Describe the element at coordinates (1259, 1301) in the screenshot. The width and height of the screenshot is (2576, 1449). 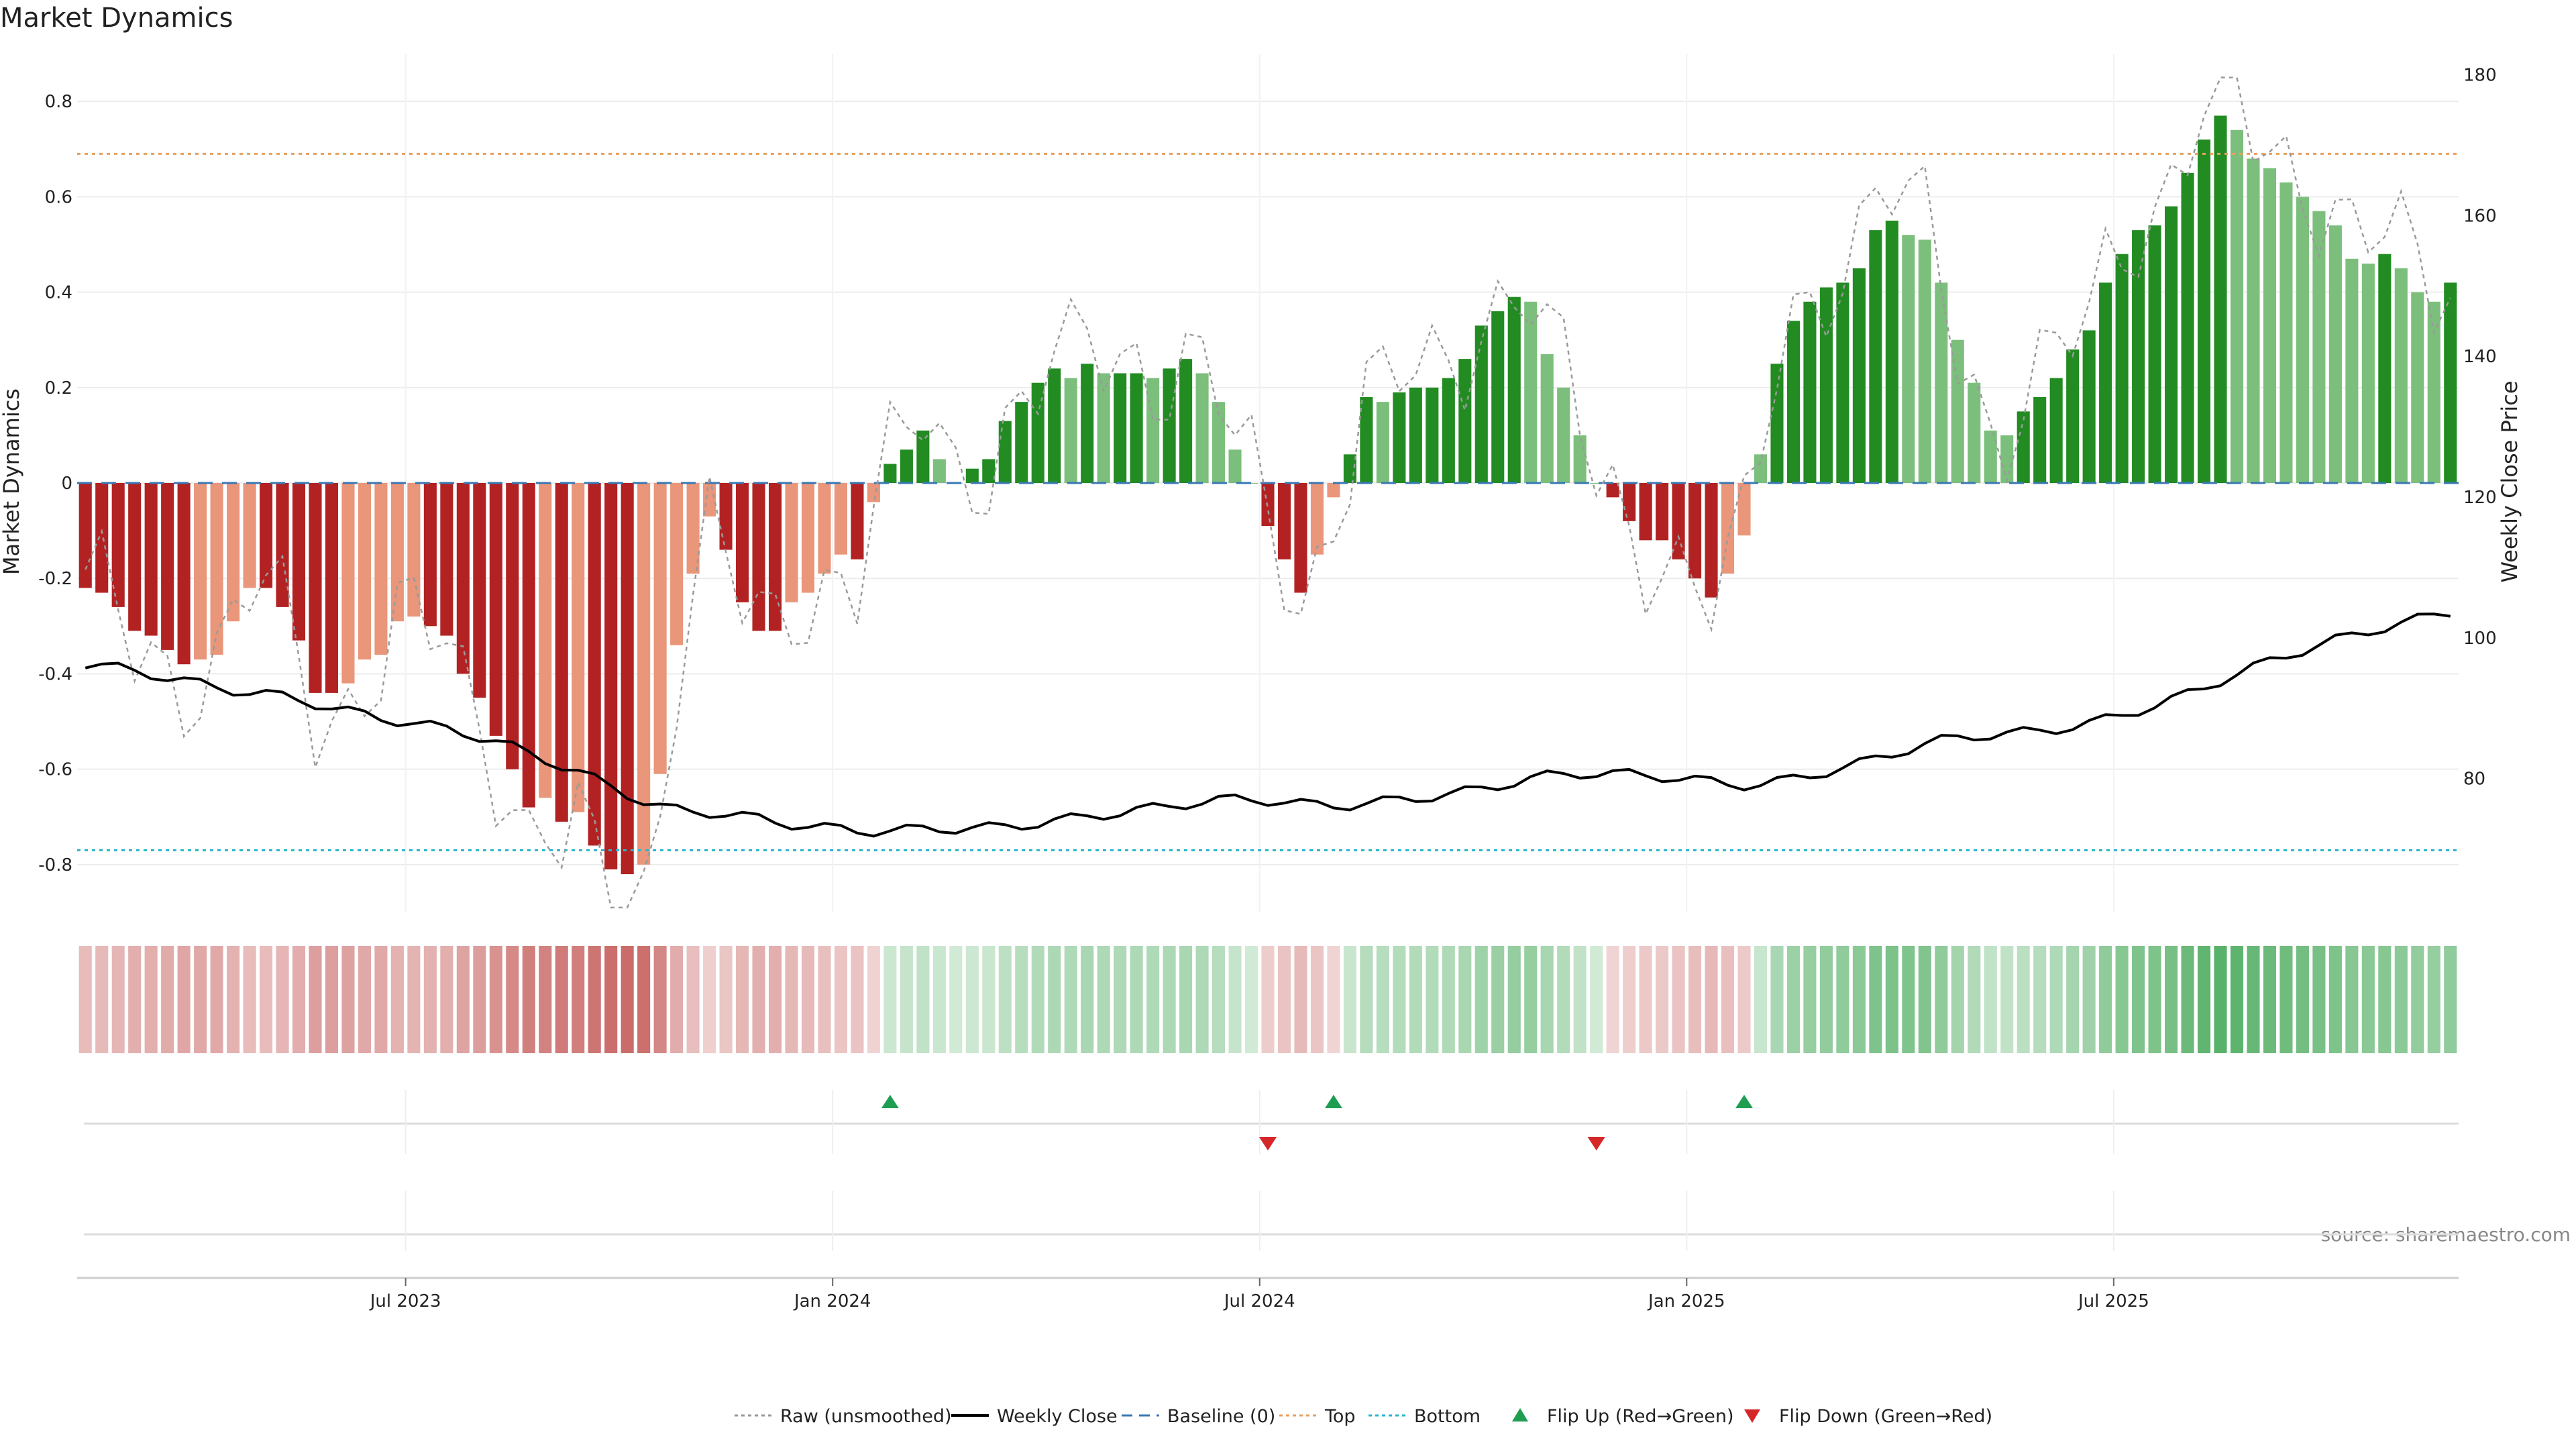
I see `x-tick-label: Jul 2024` at that location.